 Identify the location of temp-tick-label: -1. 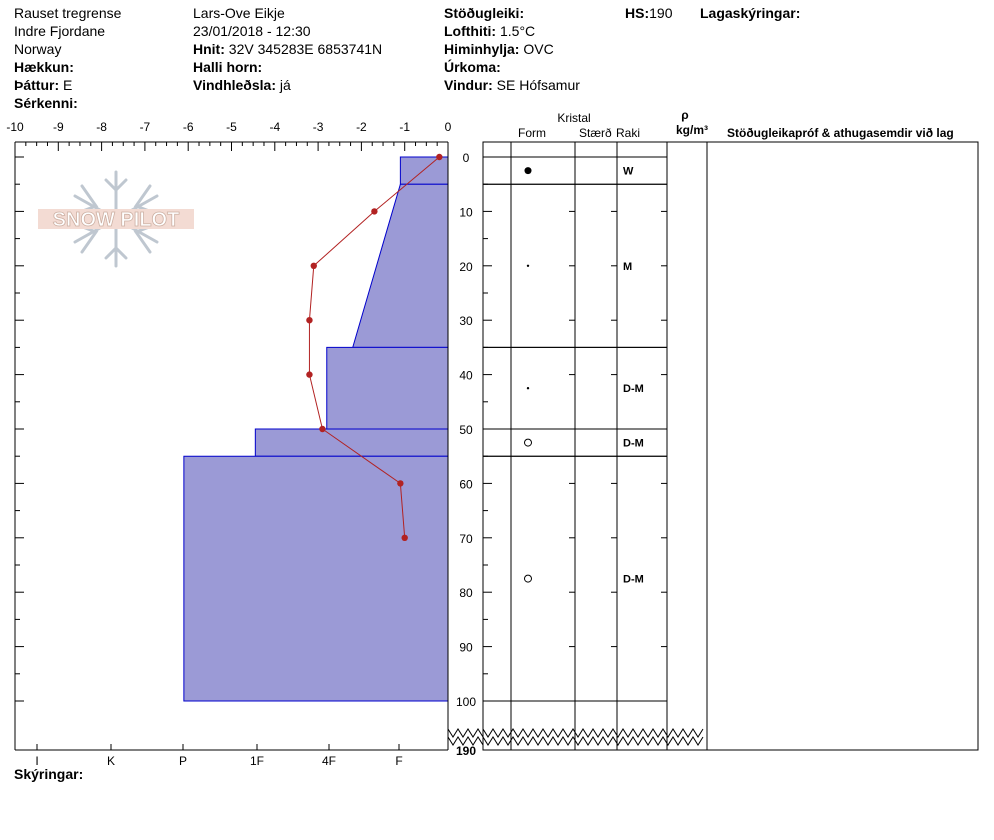
(404, 127).